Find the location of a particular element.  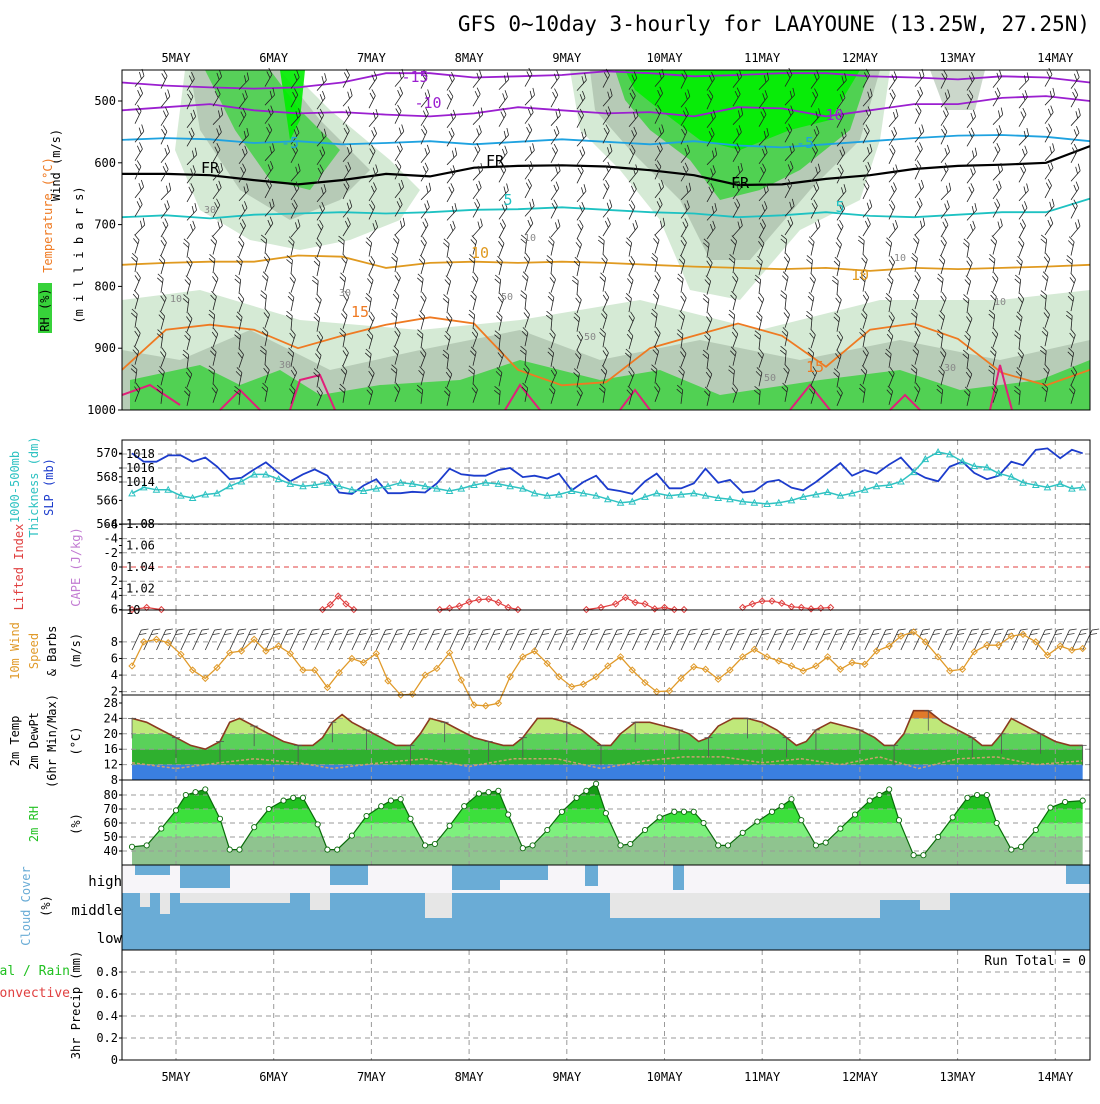

top-date-10MAY: 10MAY is located at coordinates (664, 58).